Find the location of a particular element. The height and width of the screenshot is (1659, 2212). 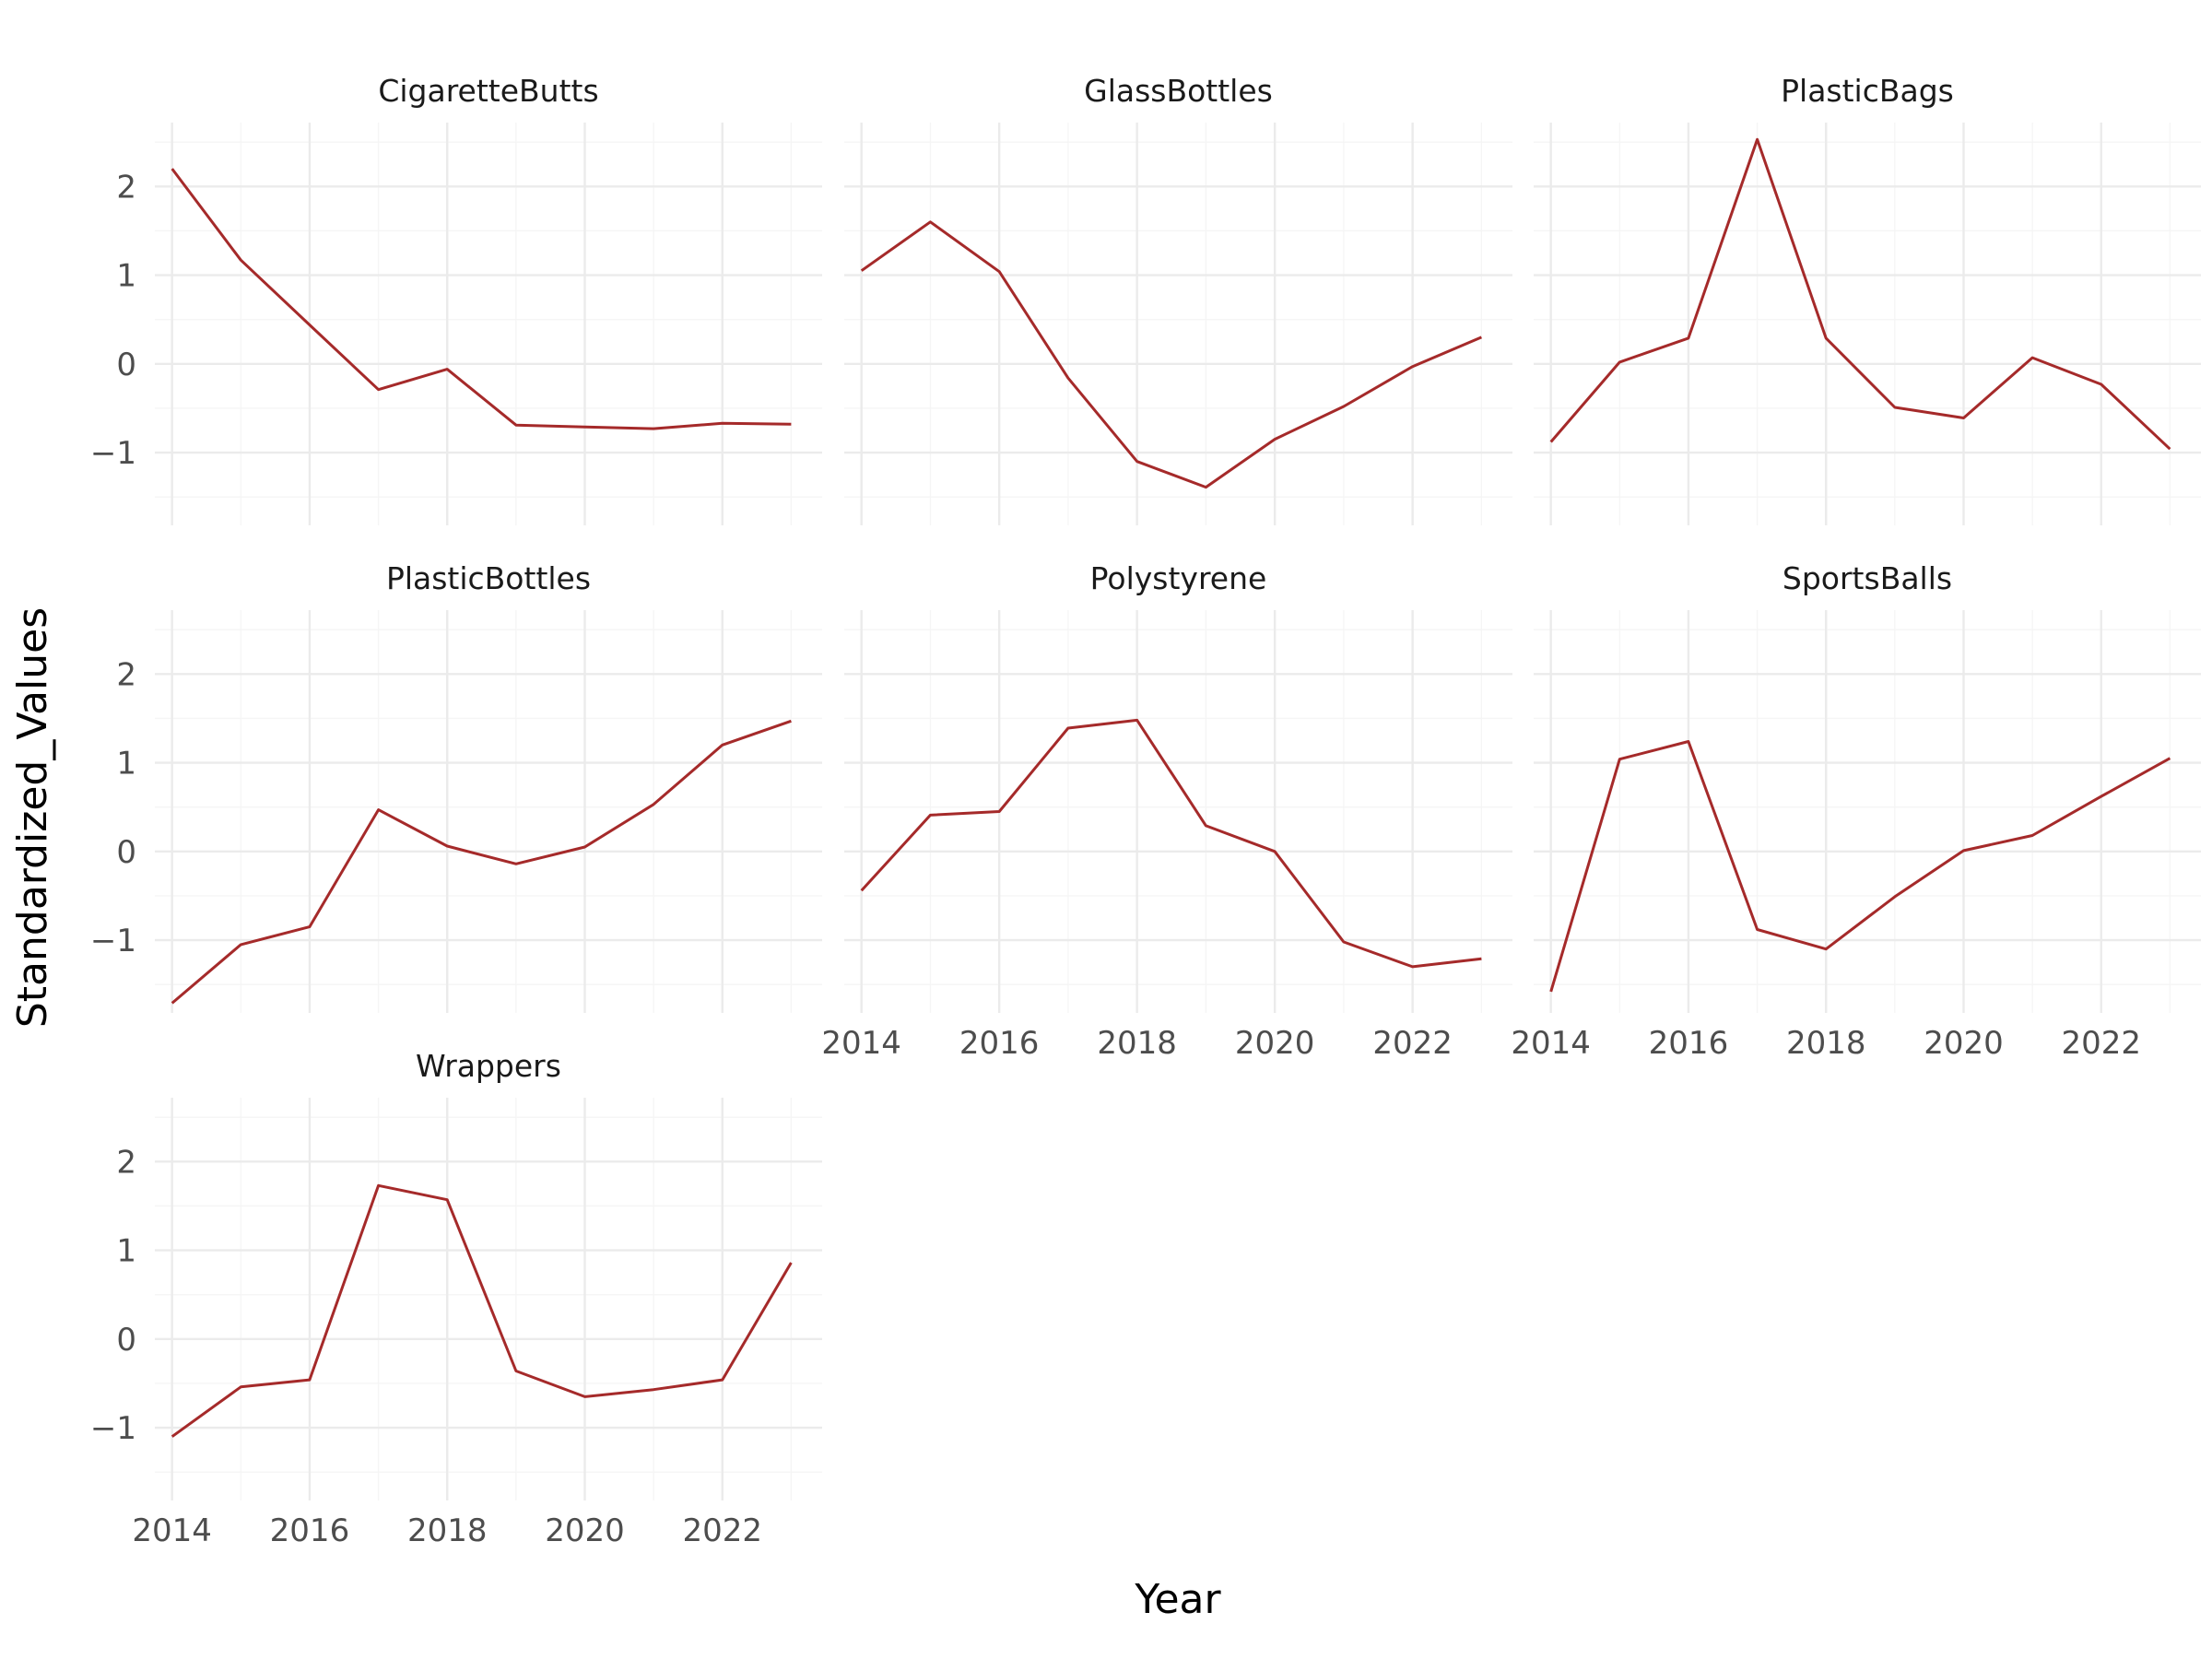

facet-title: PlasticBags is located at coordinates (1867, 91).